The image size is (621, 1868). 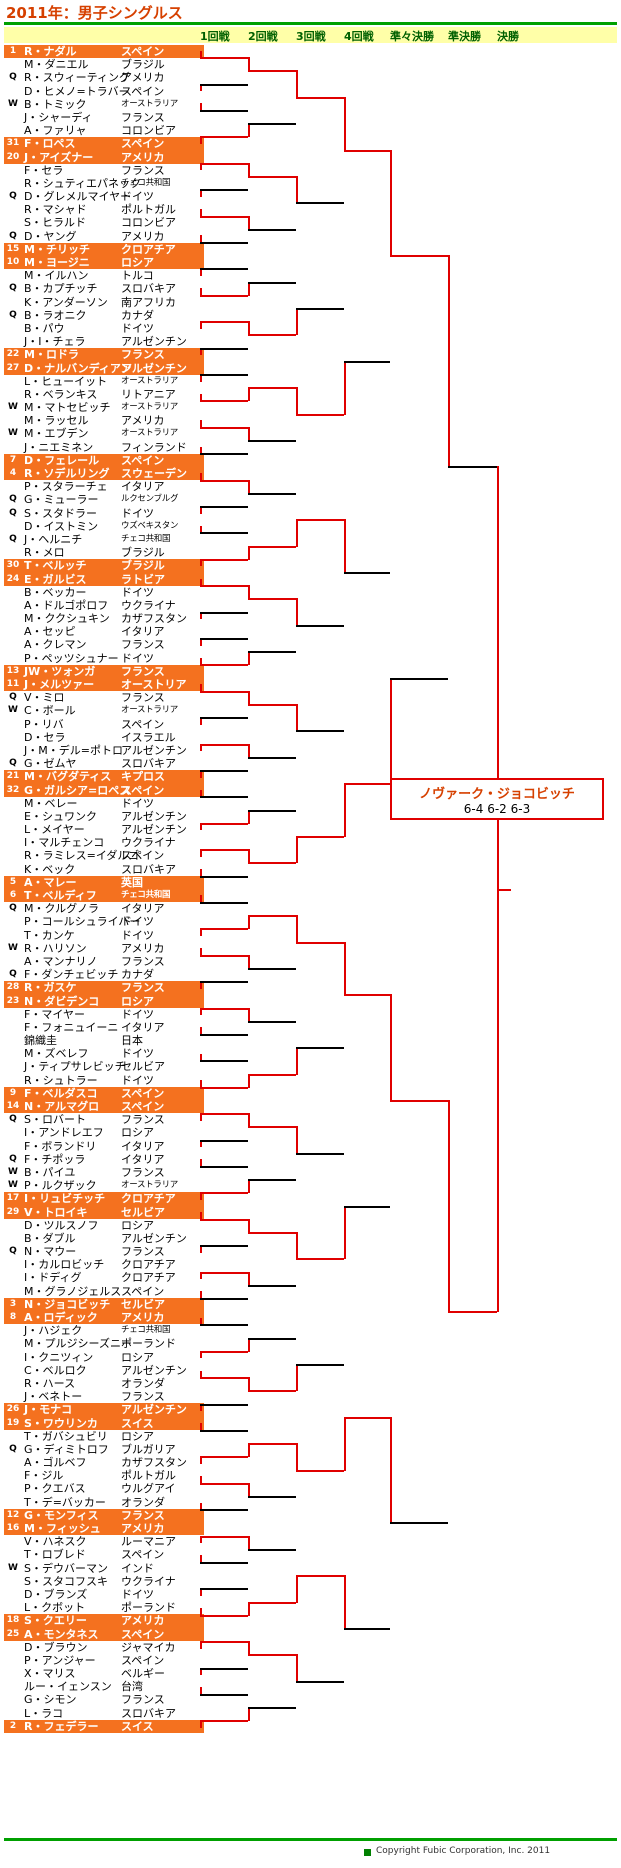 I want to click on bottom-rule, so click(x=310, y=1839).